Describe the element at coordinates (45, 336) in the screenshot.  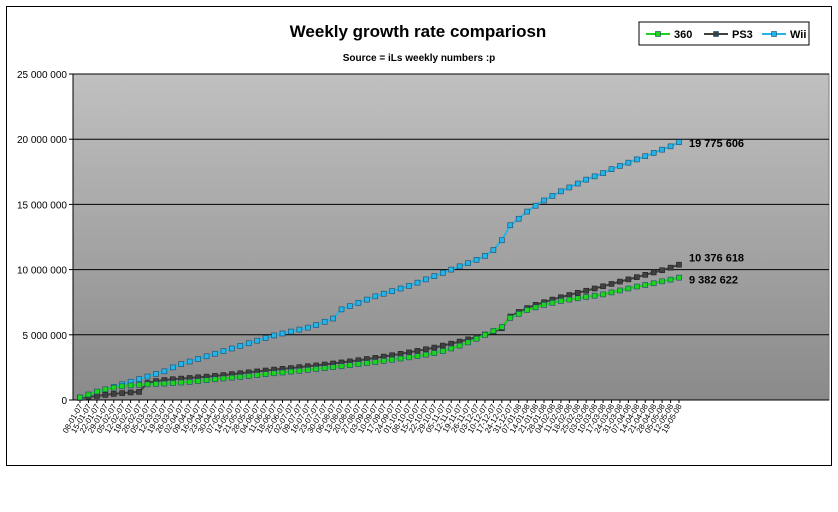
I see `y-tick-label: 5 000 000` at that location.